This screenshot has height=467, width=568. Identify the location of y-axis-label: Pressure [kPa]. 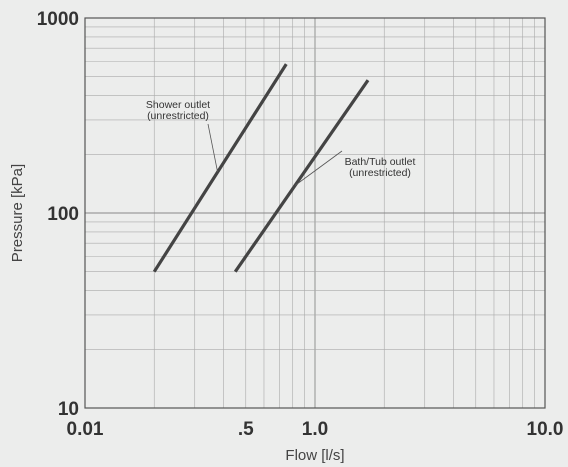
(17, 213).